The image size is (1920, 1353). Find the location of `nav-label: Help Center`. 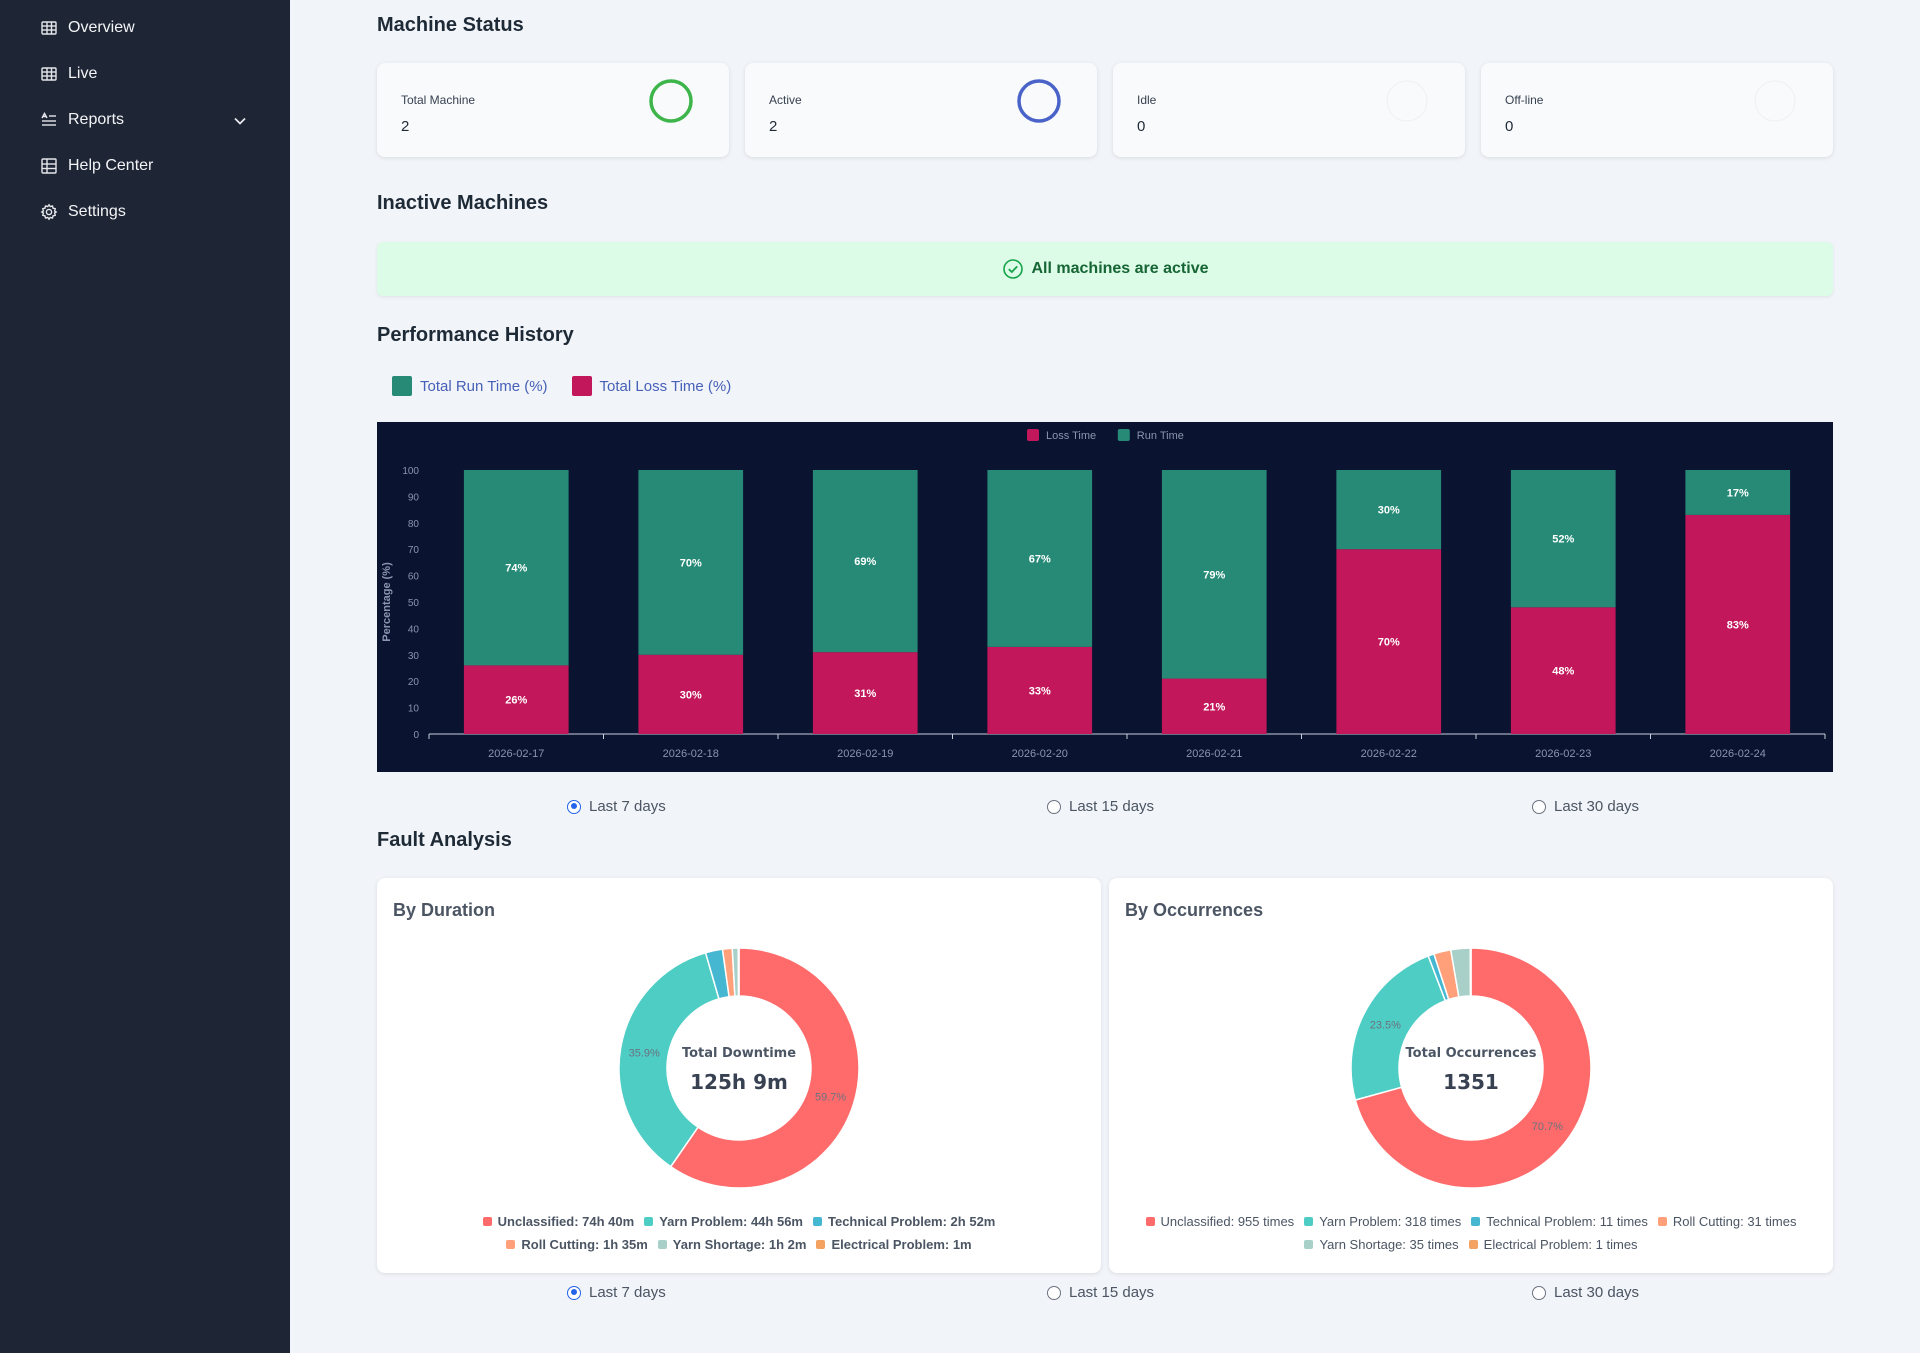

nav-label: Help Center is located at coordinates (111, 165).